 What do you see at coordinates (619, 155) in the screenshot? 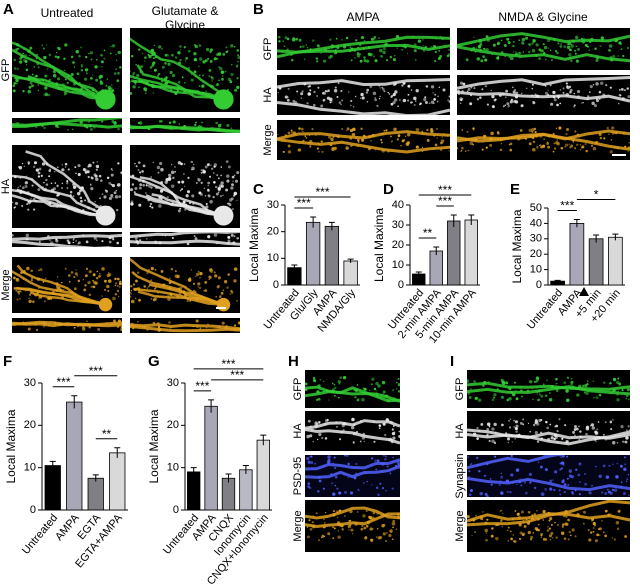
I see `scale-bar` at bounding box center [619, 155].